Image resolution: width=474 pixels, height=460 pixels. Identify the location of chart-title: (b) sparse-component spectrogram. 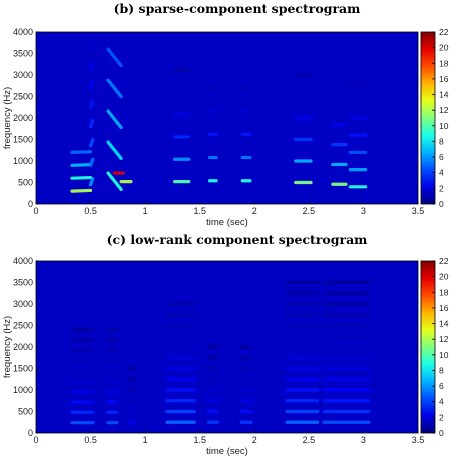
(237, 8).